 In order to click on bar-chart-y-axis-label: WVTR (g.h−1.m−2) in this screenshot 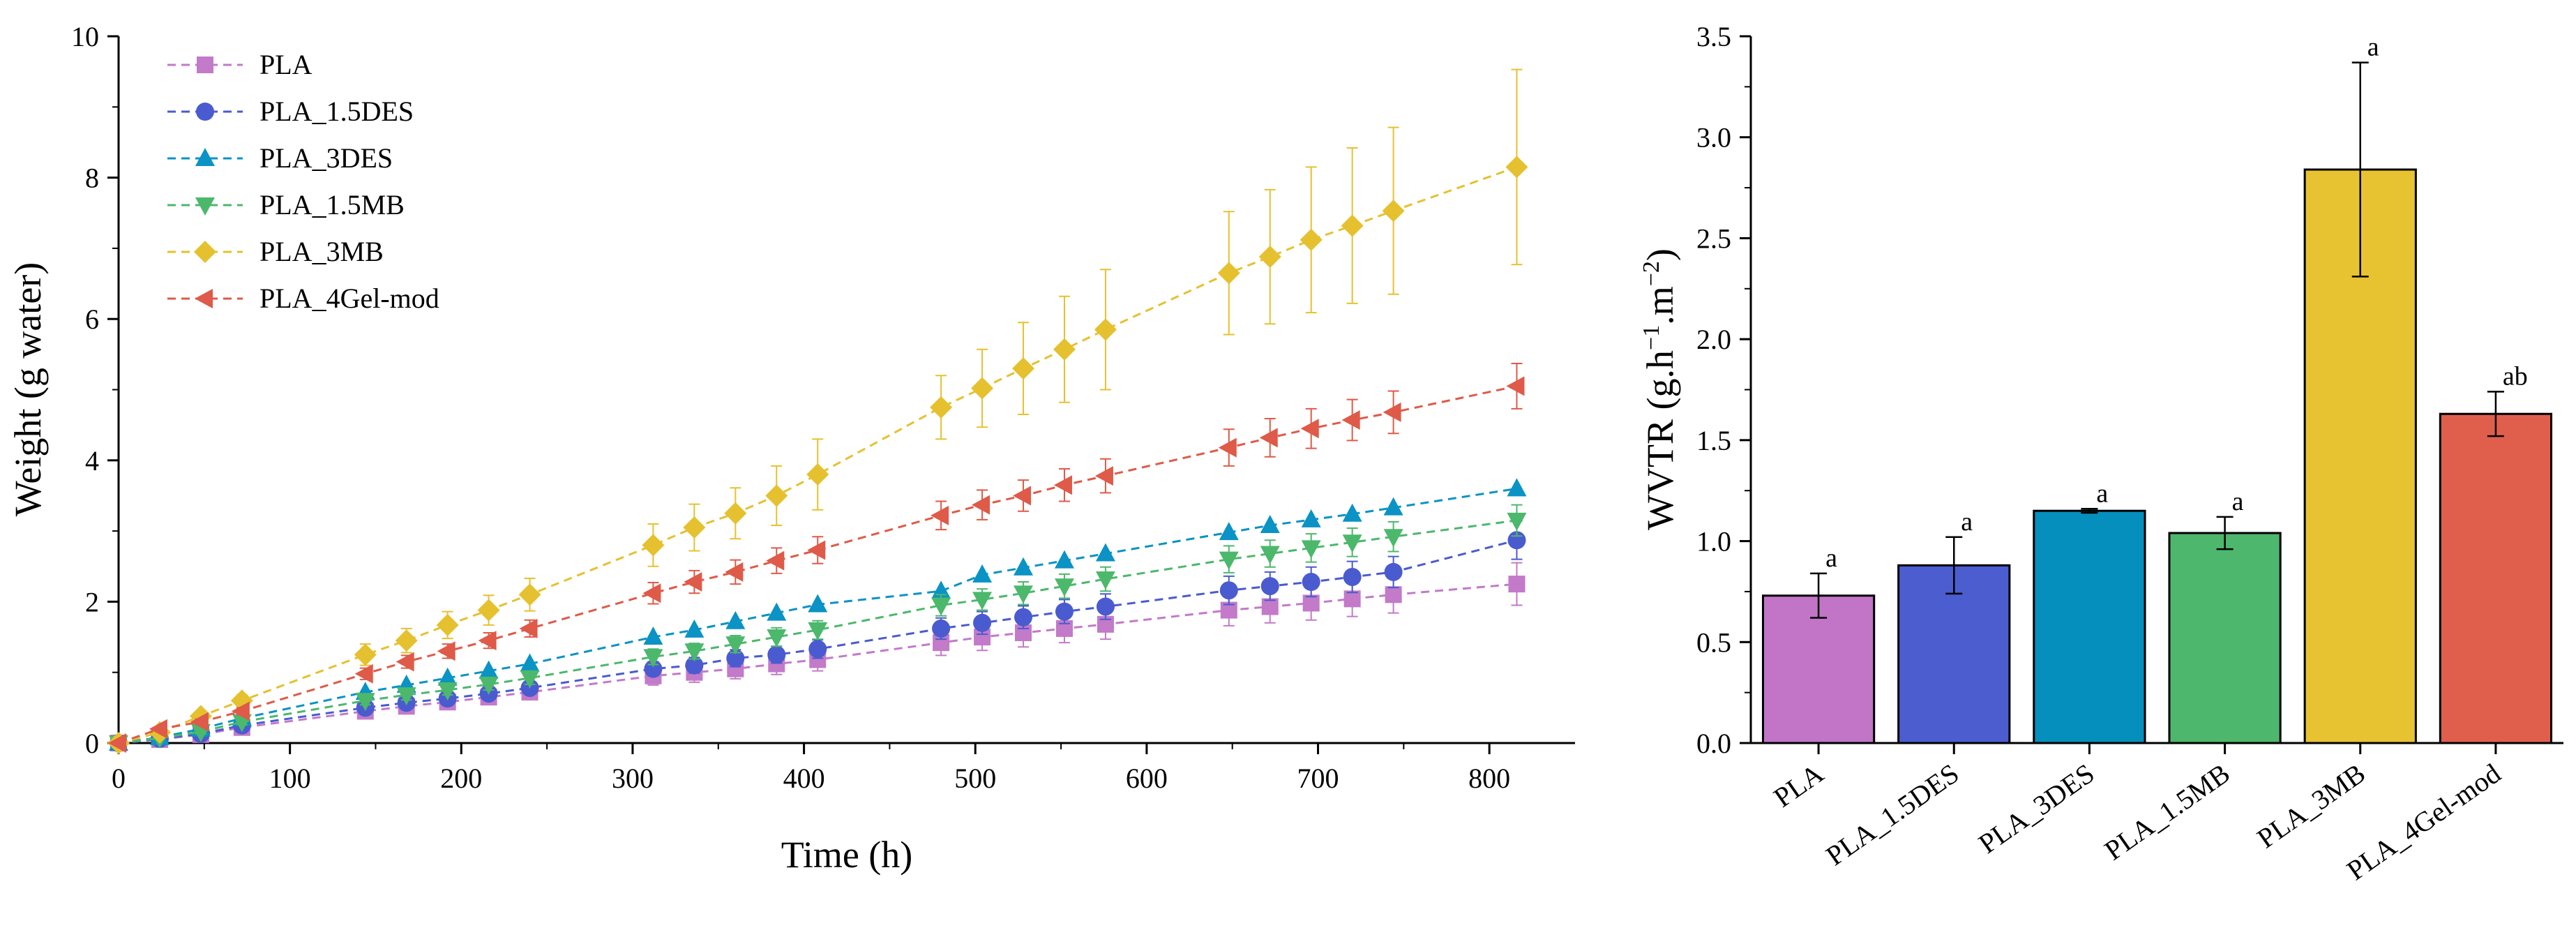, I will do `click(1660, 389)`.